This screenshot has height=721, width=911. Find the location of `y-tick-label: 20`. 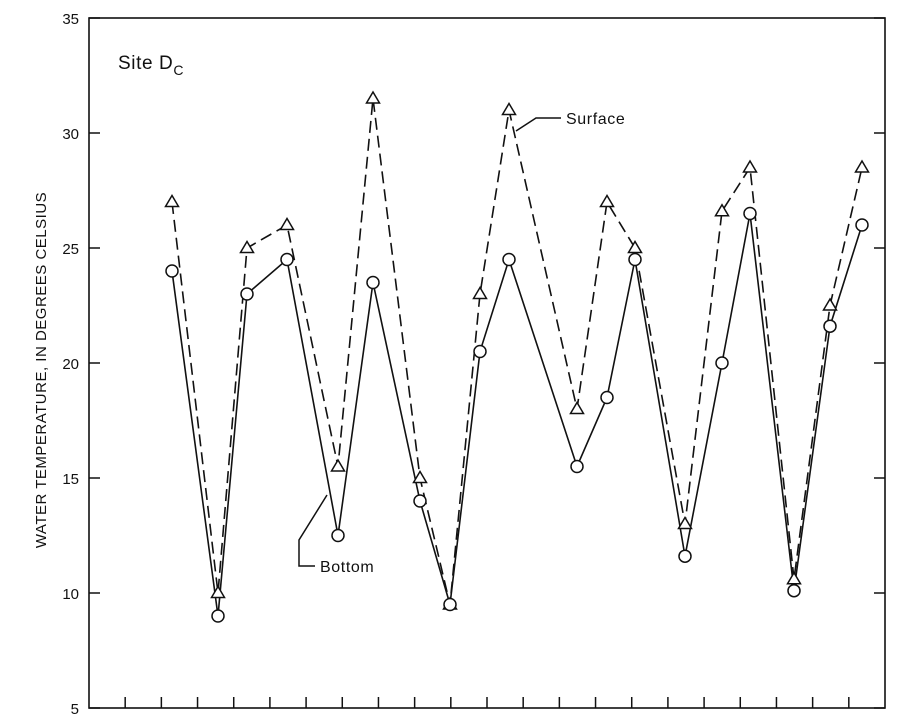

y-tick-label: 20 is located at coordinates (70, 364).